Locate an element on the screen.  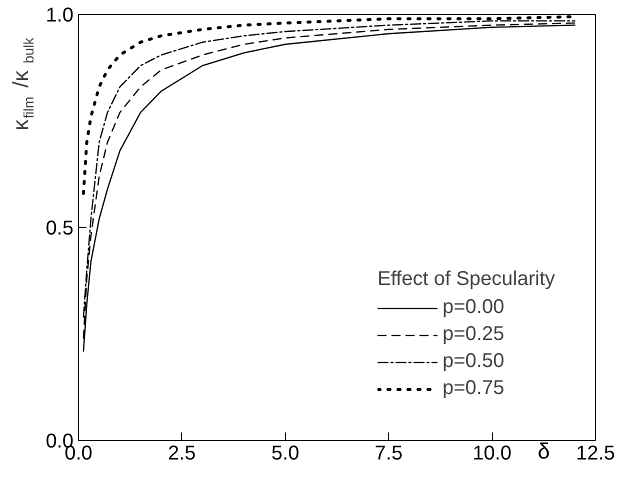
y-axis-title: κfilm/κbulk is located at coordinates (22, 83).